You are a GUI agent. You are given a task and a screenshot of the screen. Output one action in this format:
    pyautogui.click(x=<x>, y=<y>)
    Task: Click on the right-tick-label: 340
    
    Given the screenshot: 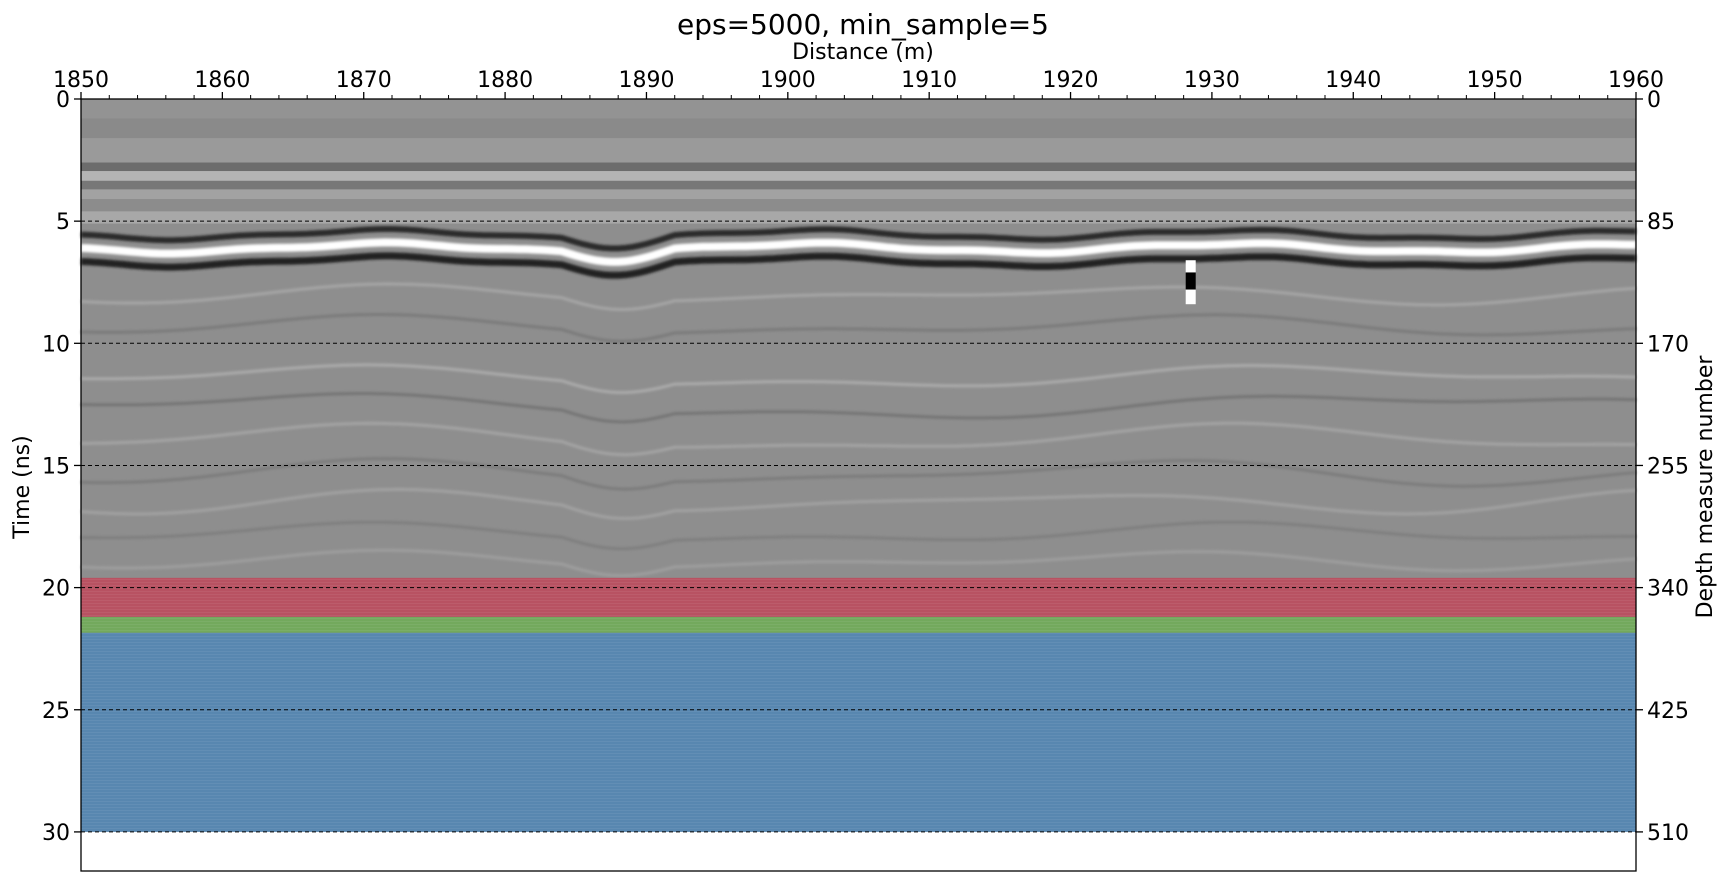 What is the action you would take?
    pyautogui.click(x=1668, y=589)
    